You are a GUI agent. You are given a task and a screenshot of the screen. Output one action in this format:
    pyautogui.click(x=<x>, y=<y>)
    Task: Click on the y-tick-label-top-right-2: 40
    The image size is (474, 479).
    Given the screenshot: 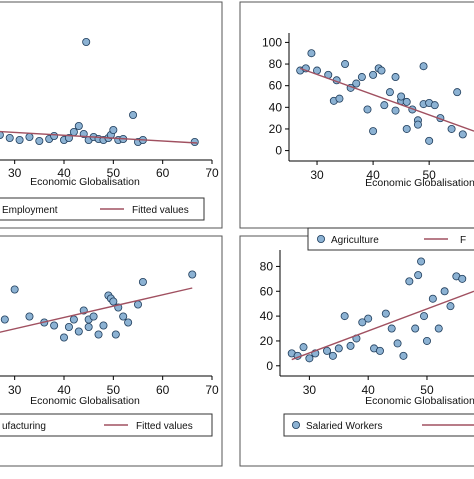 What is the action you would take?
    pyautogui.click(x=276, y=107)
    